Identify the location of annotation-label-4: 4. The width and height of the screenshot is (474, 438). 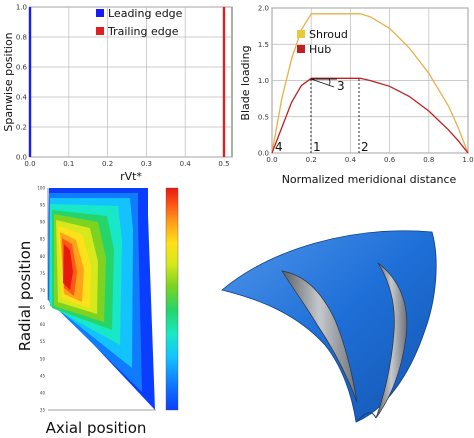
(279, 147).